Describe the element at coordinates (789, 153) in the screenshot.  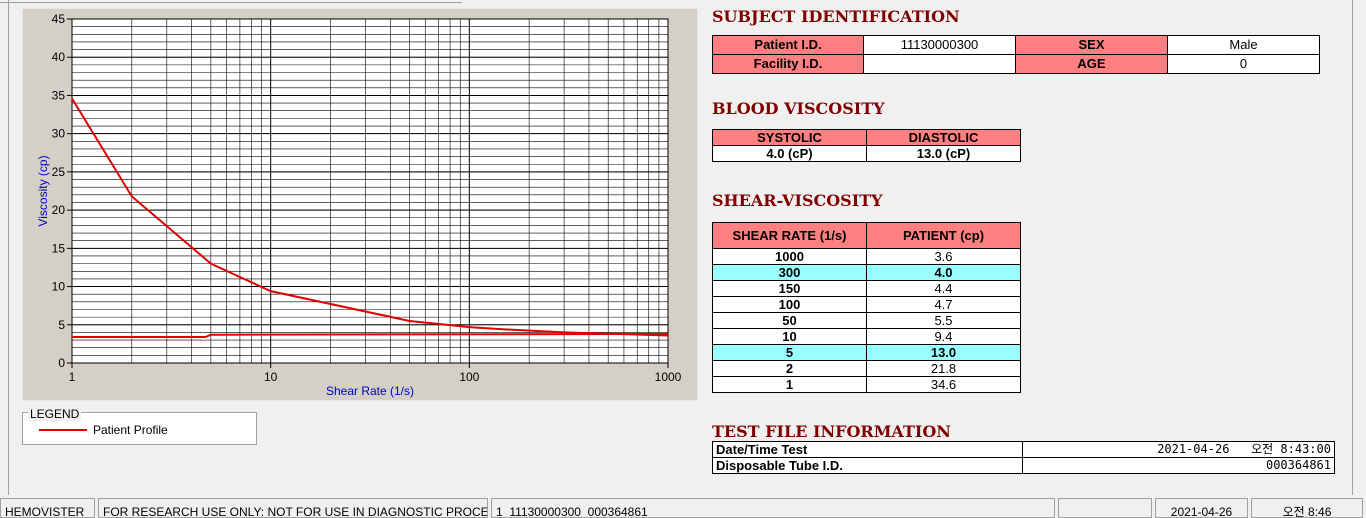
I see `value: 4.0 (cP)` at that location.